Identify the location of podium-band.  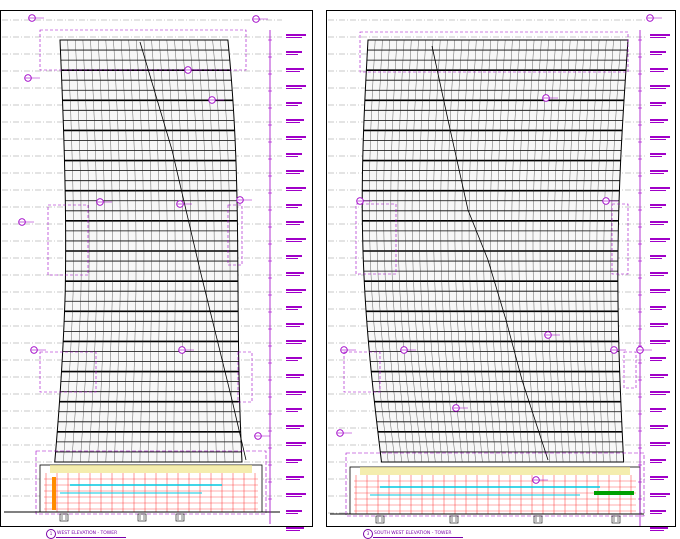
(495, 471).